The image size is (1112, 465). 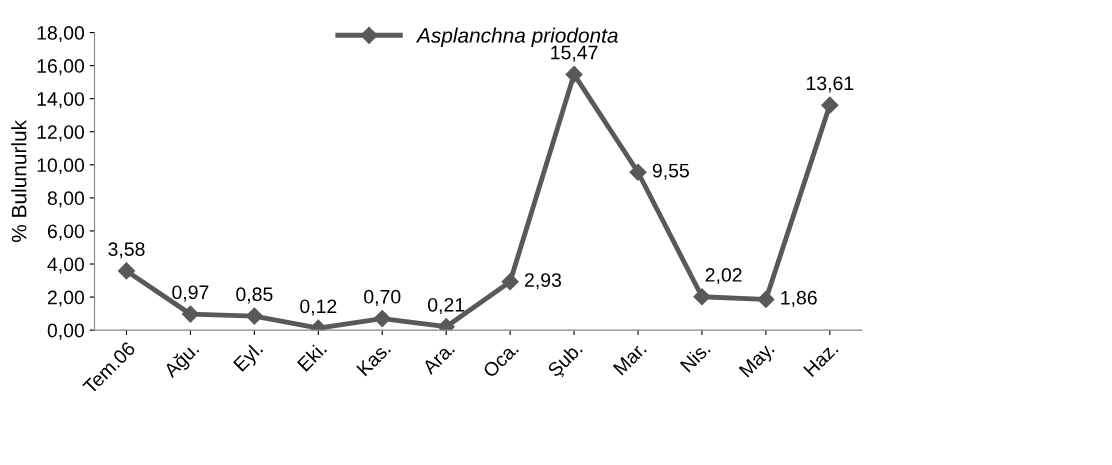 What do you see at coordinates (799, 298) in the screenshot?
I see `data-label: 1,86` at bounding box center [799, 298].